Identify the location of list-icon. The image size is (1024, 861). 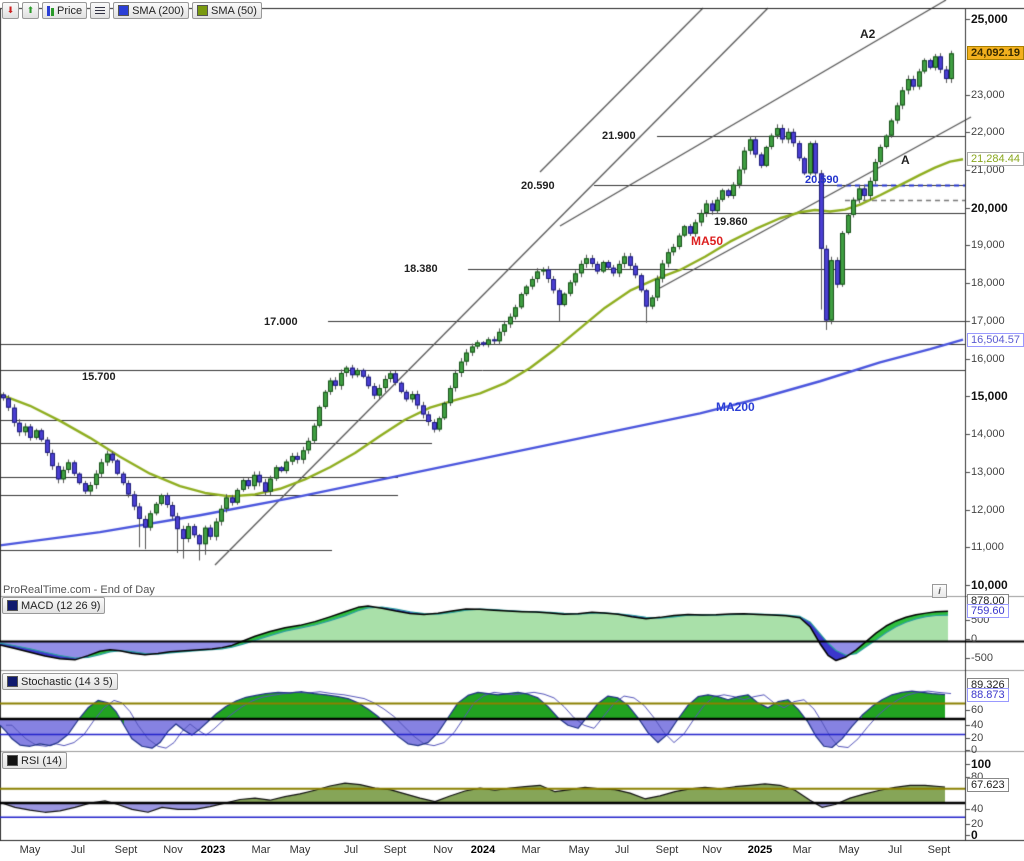
(100, 10).